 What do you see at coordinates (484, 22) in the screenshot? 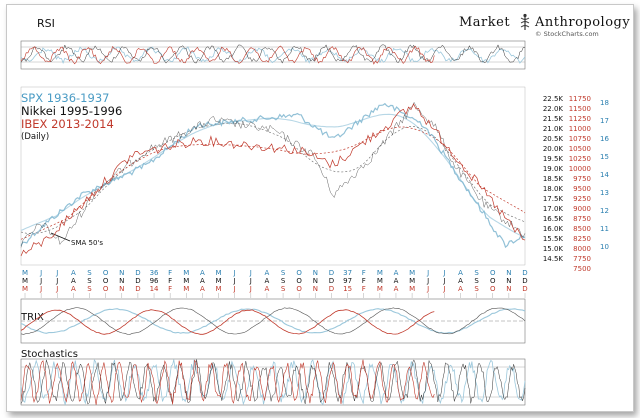
I see `brand-name-part1: Market` at bounding box center [484, 22].